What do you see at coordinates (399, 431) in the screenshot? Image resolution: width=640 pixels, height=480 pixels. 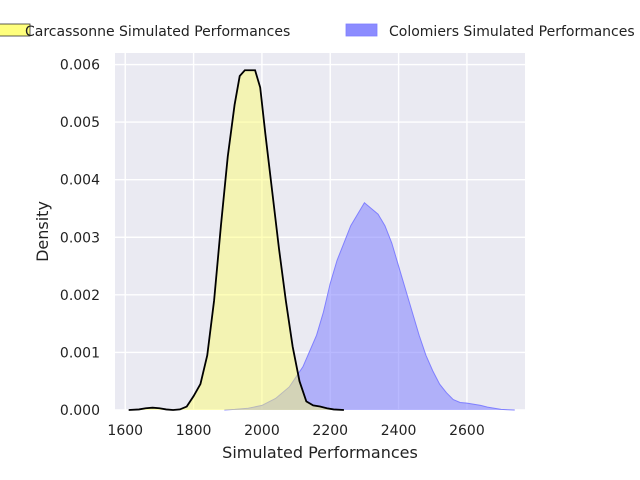 I see `x-tick-label: 2400` at bounding box center [399, 431].